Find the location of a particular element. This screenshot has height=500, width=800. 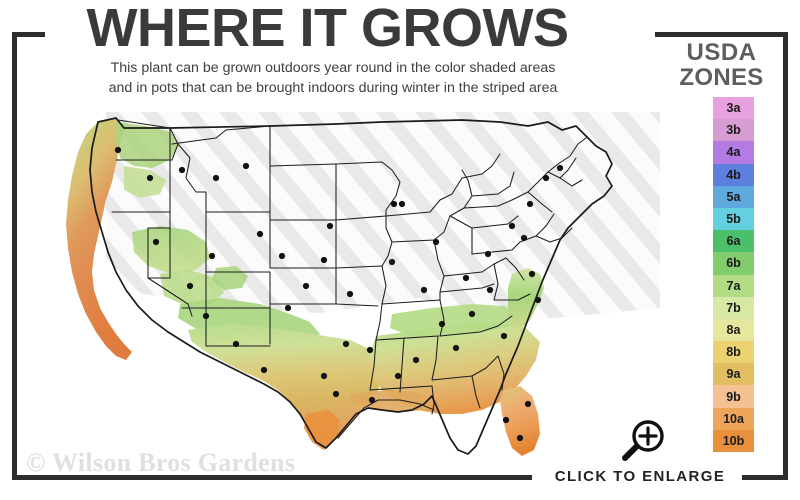

legend-swatch-label: 10b is located at coordinates (733, 440).